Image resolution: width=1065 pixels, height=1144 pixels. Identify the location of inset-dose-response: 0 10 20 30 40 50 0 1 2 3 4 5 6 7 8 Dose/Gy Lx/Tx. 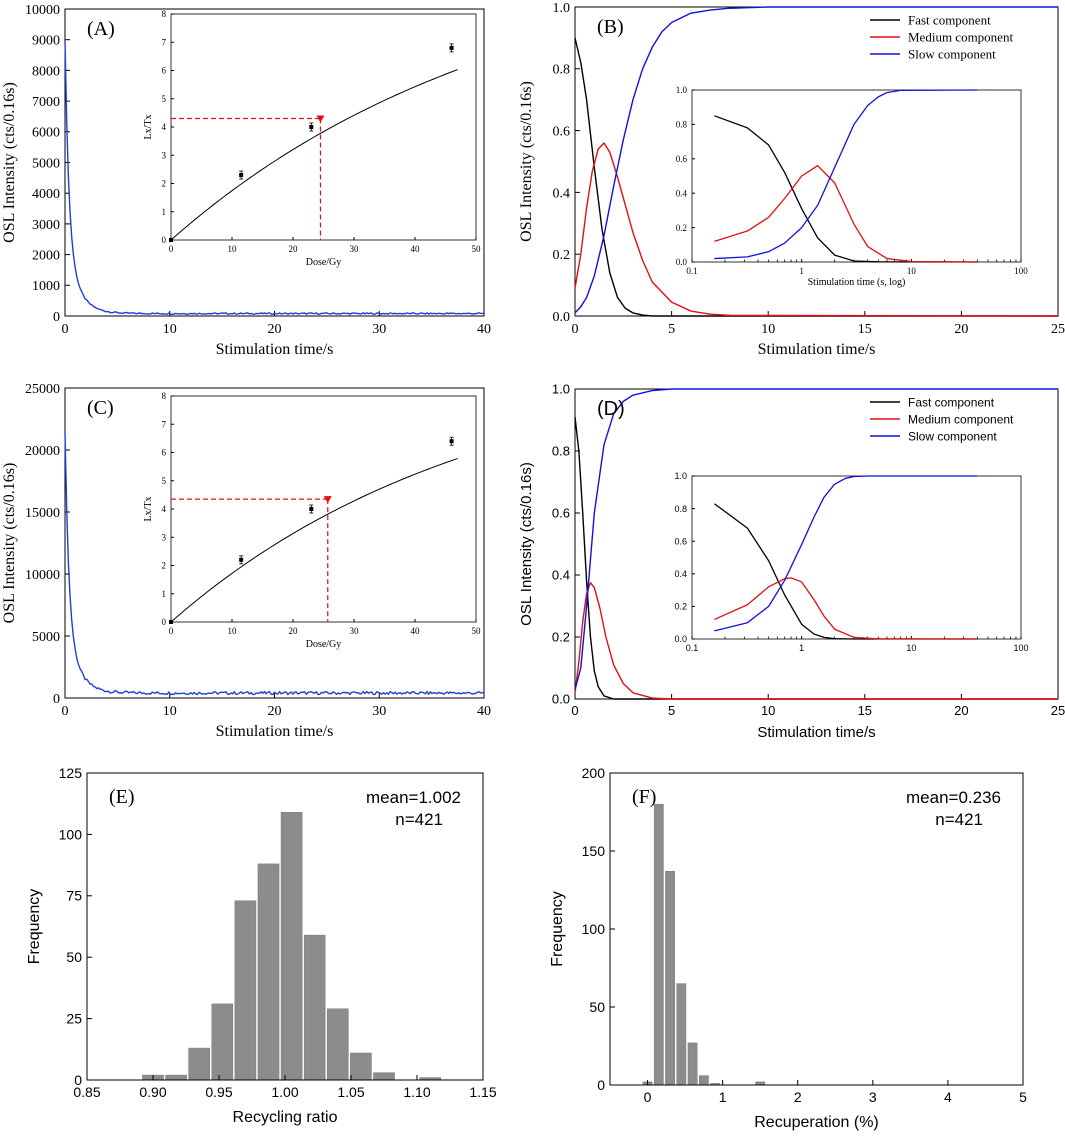
(312, 520).